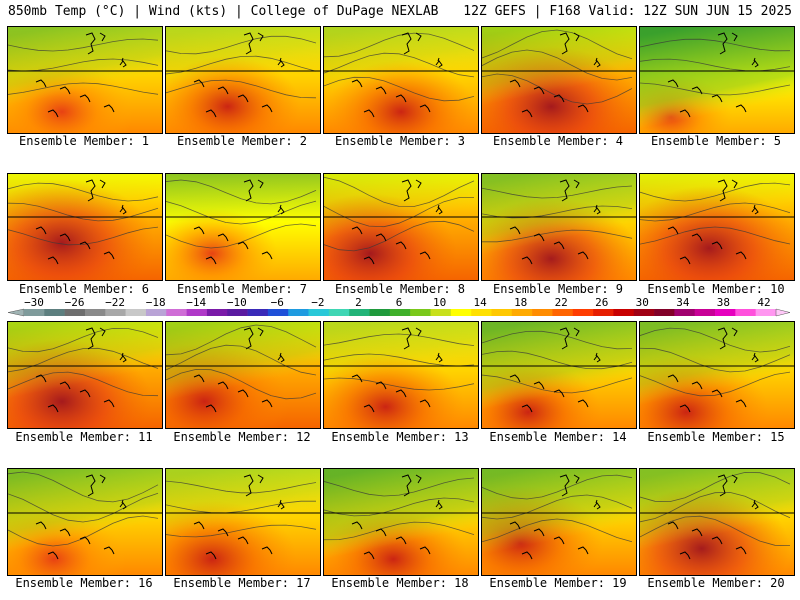 This screenshot has height=600, width=800. Describe the element at coordinates (716, 437) in the screenshot. I see `ensemble-member-label: Ensemble Member: 15` at that location.